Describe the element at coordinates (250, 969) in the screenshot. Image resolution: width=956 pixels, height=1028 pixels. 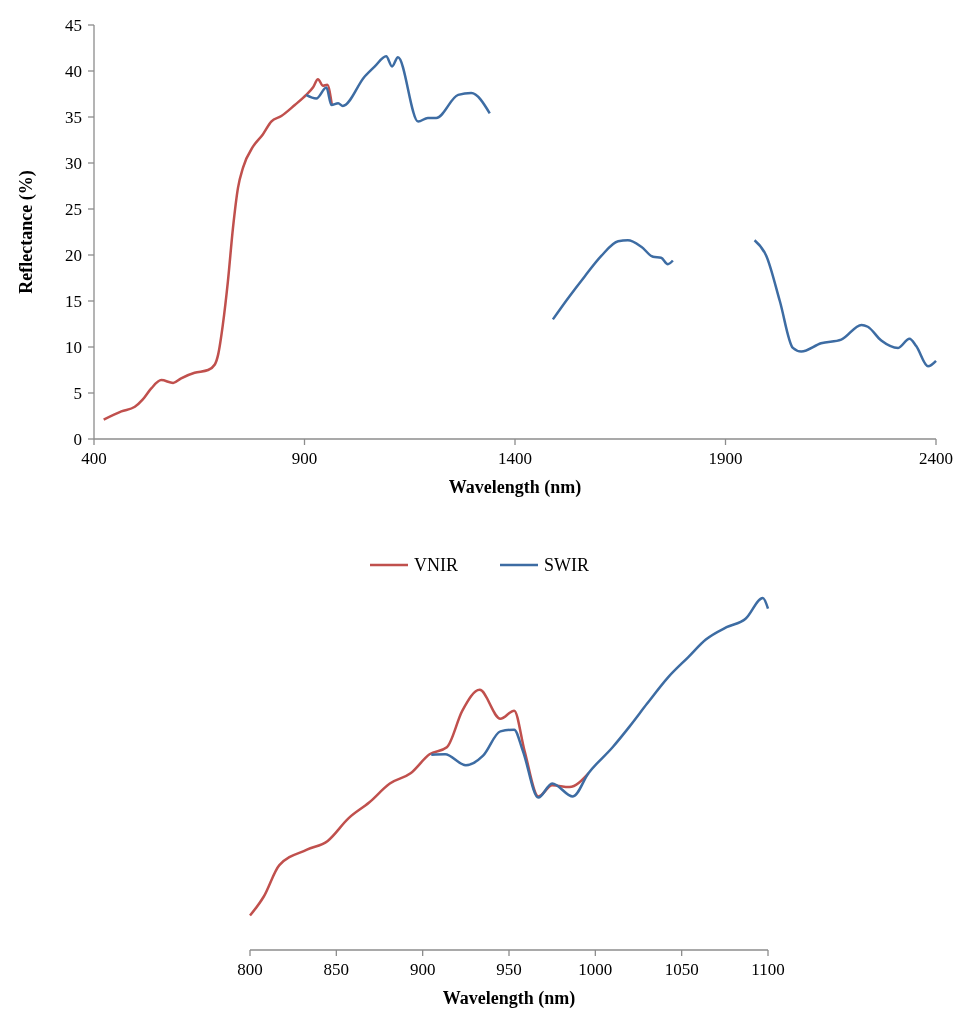
I see `x-tick-label: 800` at that location.